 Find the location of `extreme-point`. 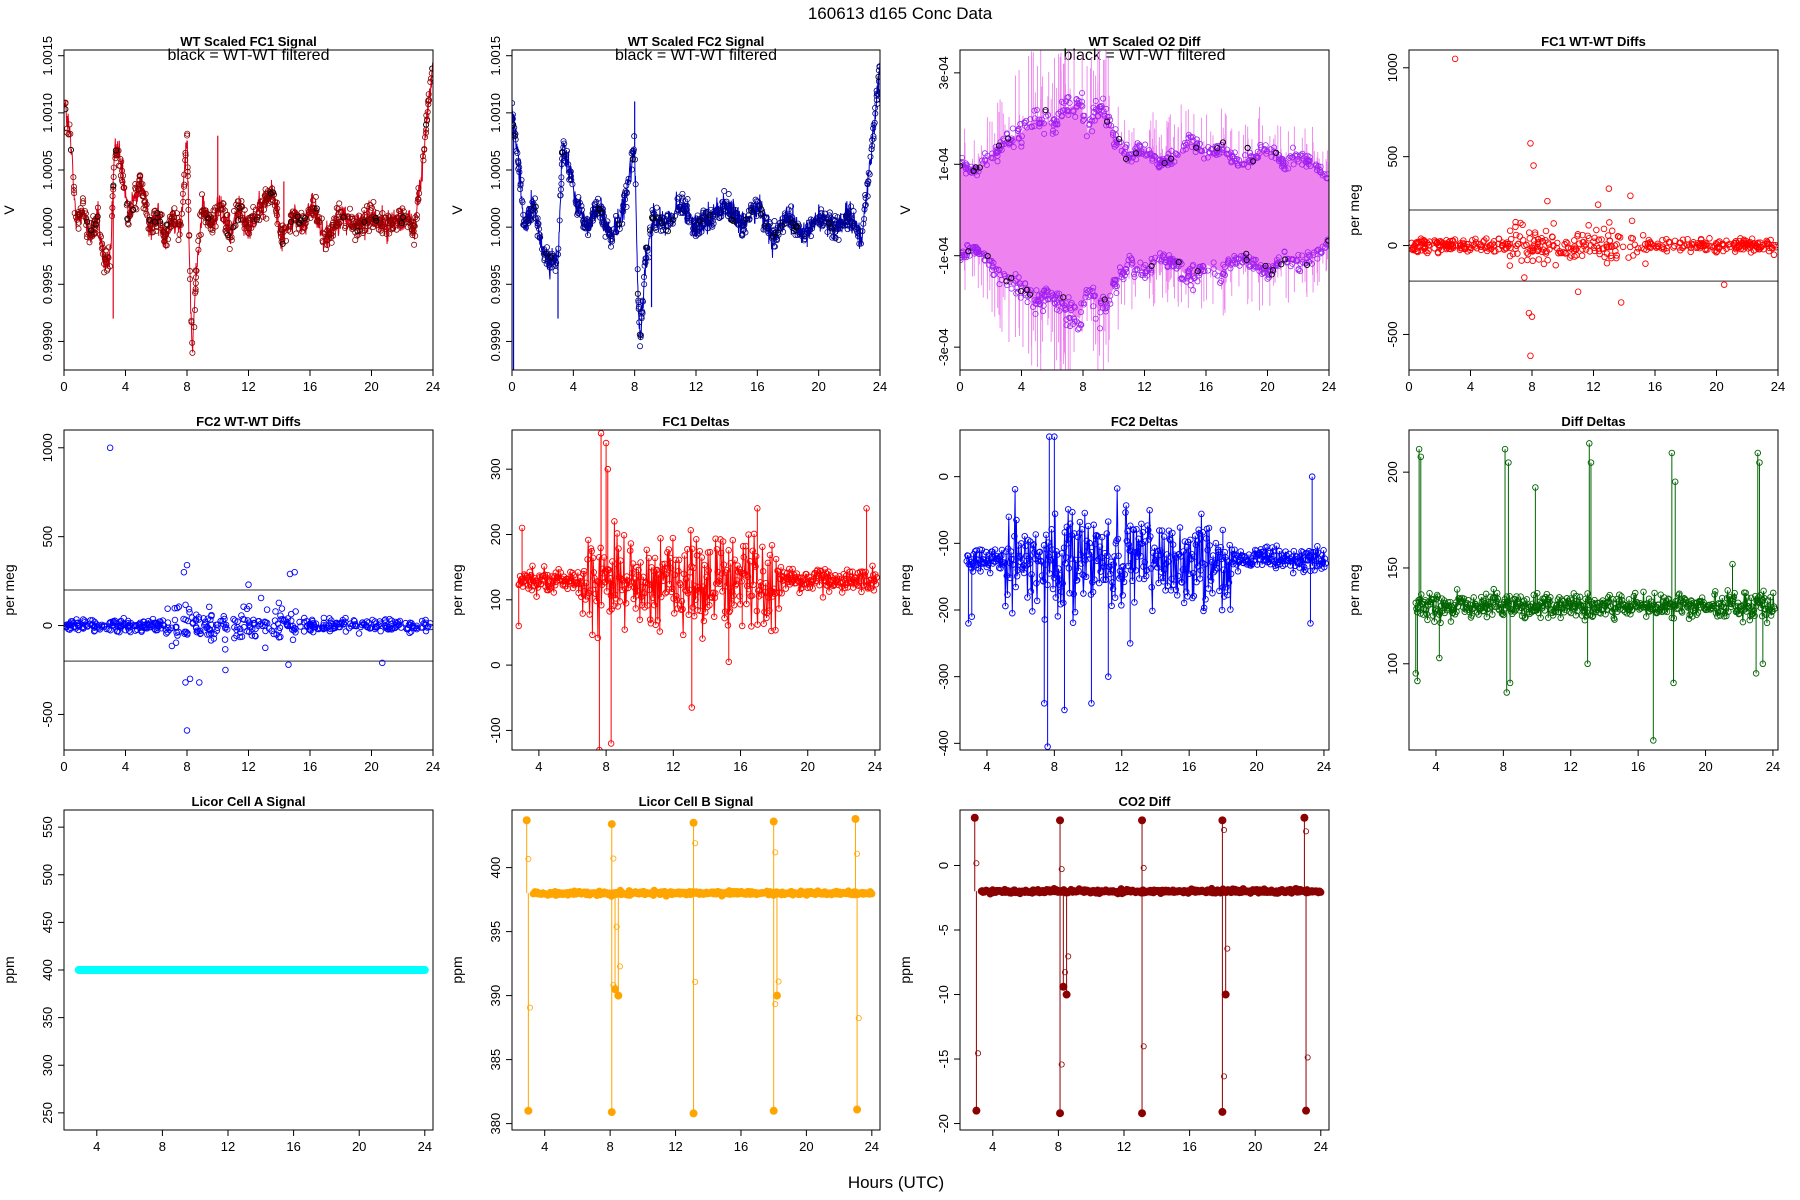

extreme-point is located at coordinates (757, 508).